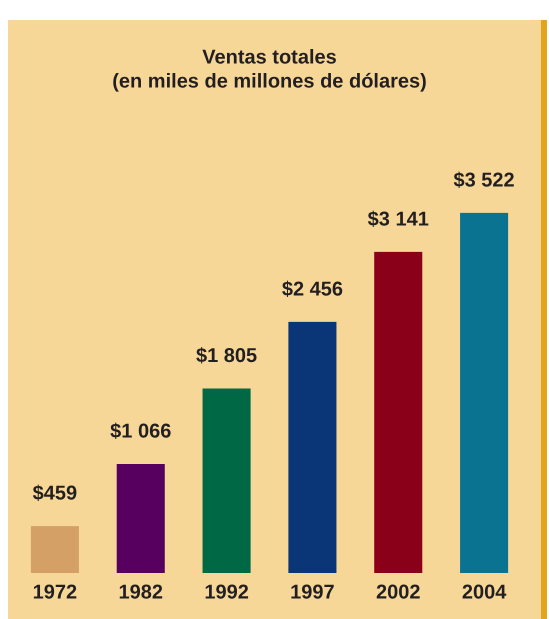 Image resolution: width=549 pixels, height=619 pixels. I want to click on data-label: $3 141, so click(398, 219).